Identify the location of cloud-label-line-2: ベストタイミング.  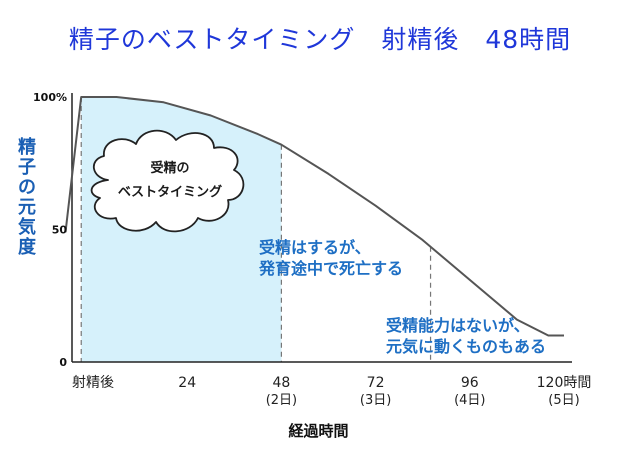
(170, 192).